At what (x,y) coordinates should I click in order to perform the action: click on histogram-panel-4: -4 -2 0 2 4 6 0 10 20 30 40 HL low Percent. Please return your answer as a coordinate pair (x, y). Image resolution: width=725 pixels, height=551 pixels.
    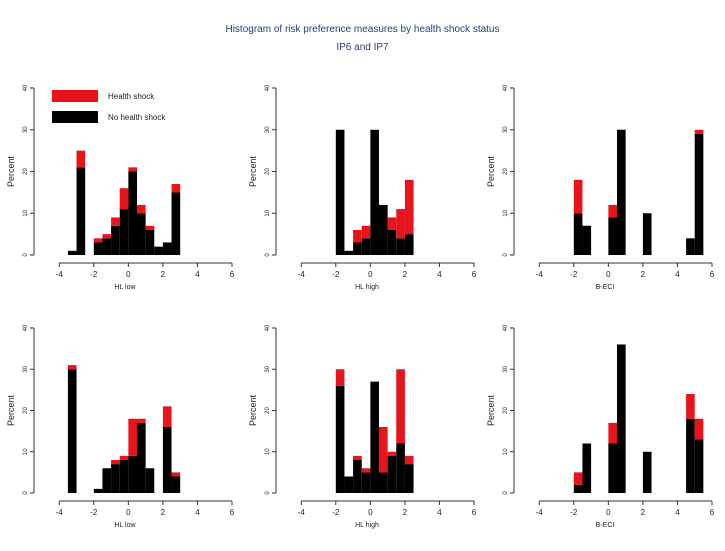
    Looking at the image, I should click on (120, 426).